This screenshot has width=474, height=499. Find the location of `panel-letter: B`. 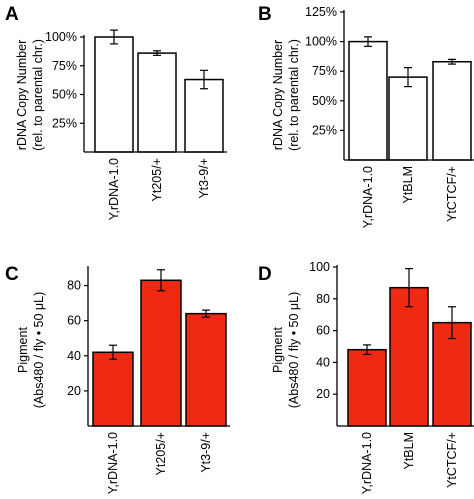

panel-letter: B is located at coordinates (265, 14).